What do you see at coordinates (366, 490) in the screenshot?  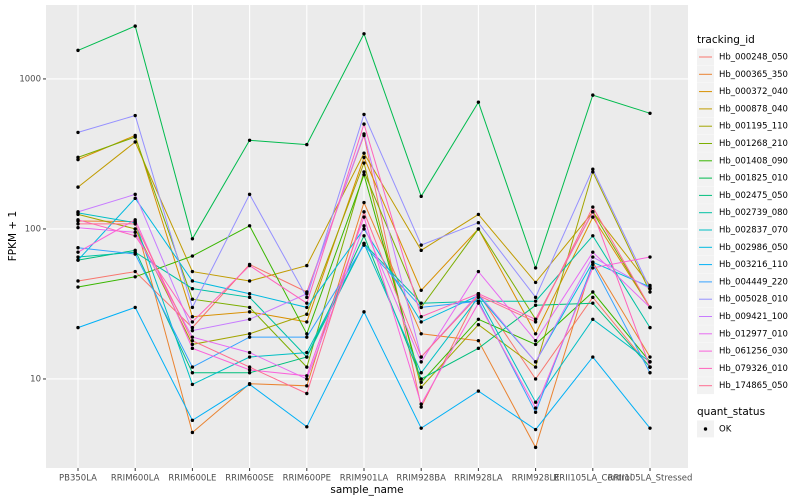 I see `x-axis-title: sample_name` at bounding box center [366, 490].